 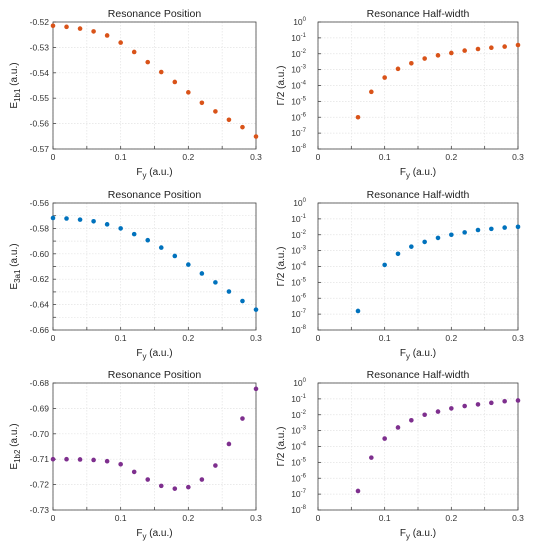 What do you see at coordinates (298, 431) in the screenshot?
I see `y-tick-label: 10⁻³` at bounding box center [298, 431].